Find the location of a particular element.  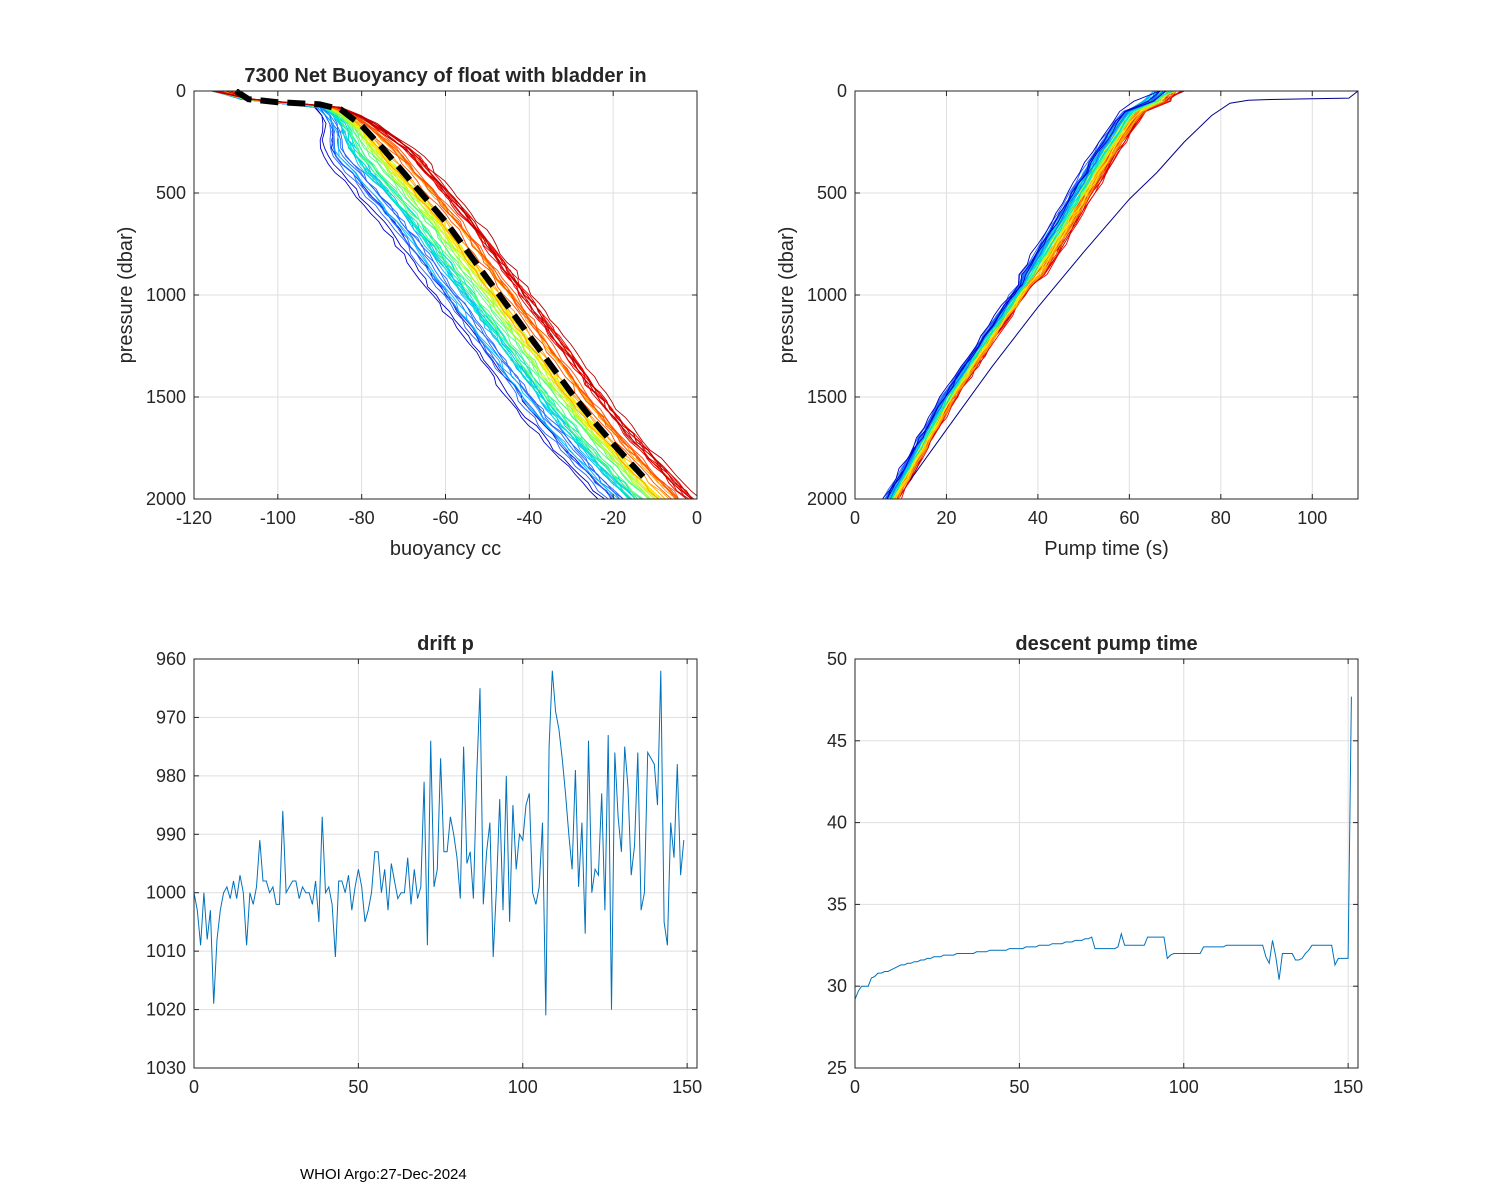

driftp-series is located at coordinates (439, 843).